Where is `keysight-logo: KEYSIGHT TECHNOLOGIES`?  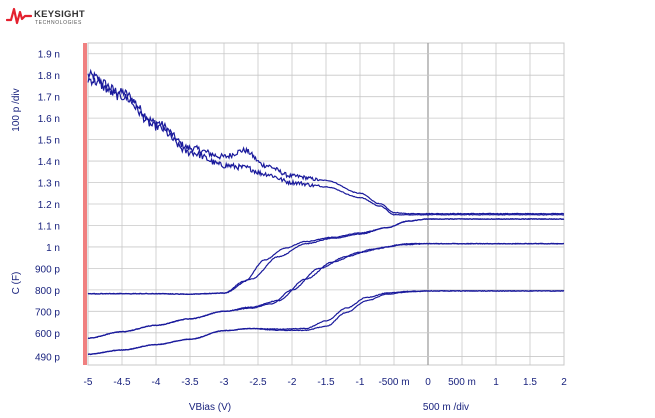
keysight-logo: KEYSIGHT TECHNOLOGIES is located at coordinates (50, 17).